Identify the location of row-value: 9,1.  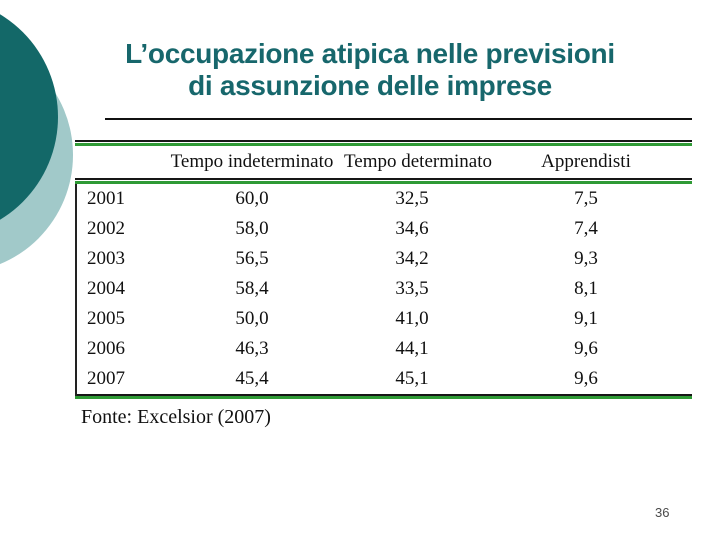
(586, 318).